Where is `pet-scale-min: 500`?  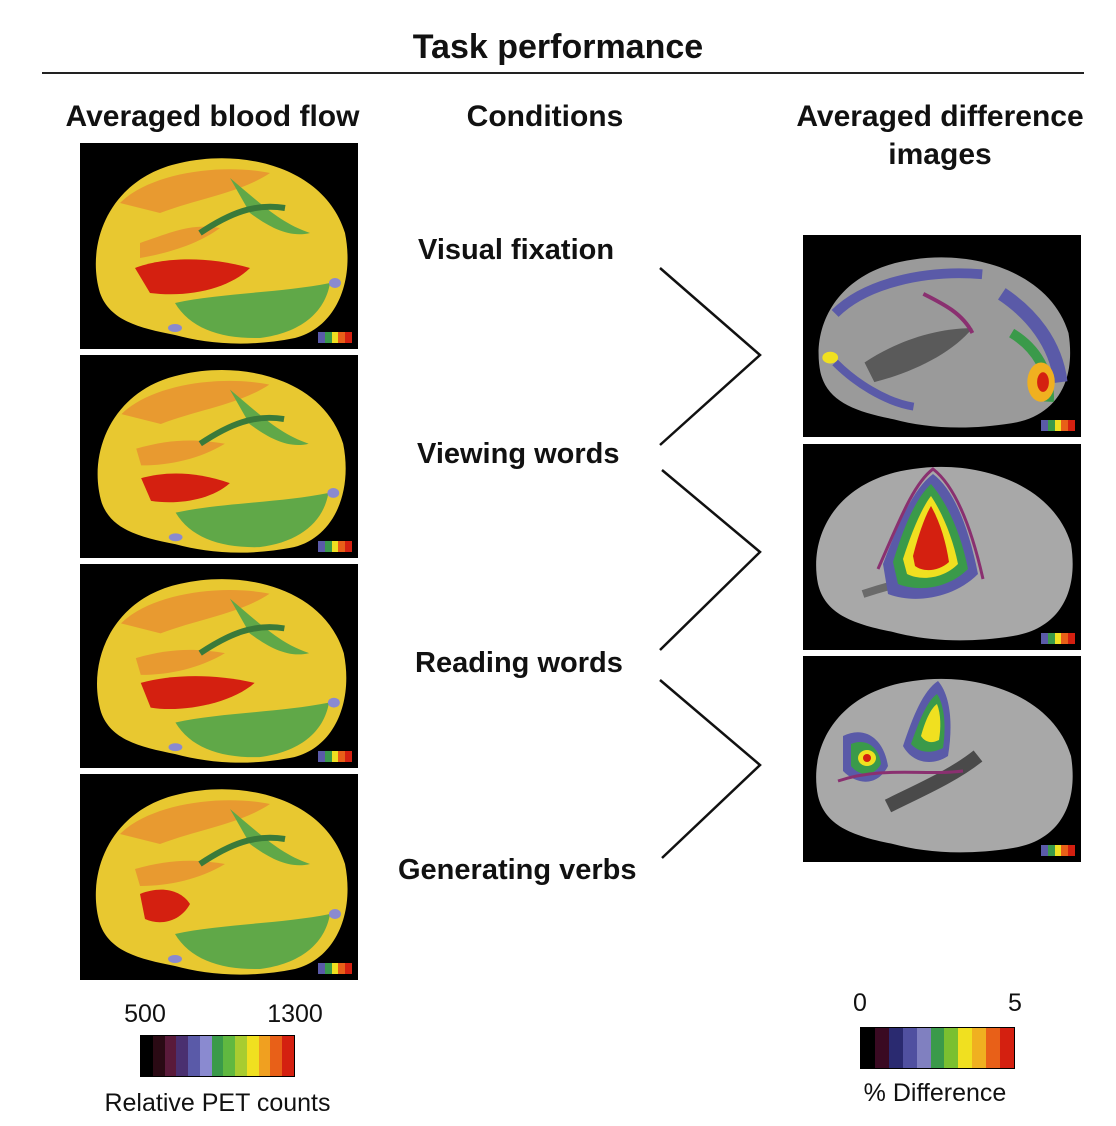
pet-scale-min: 500 is located at coordinates (145, 1014).